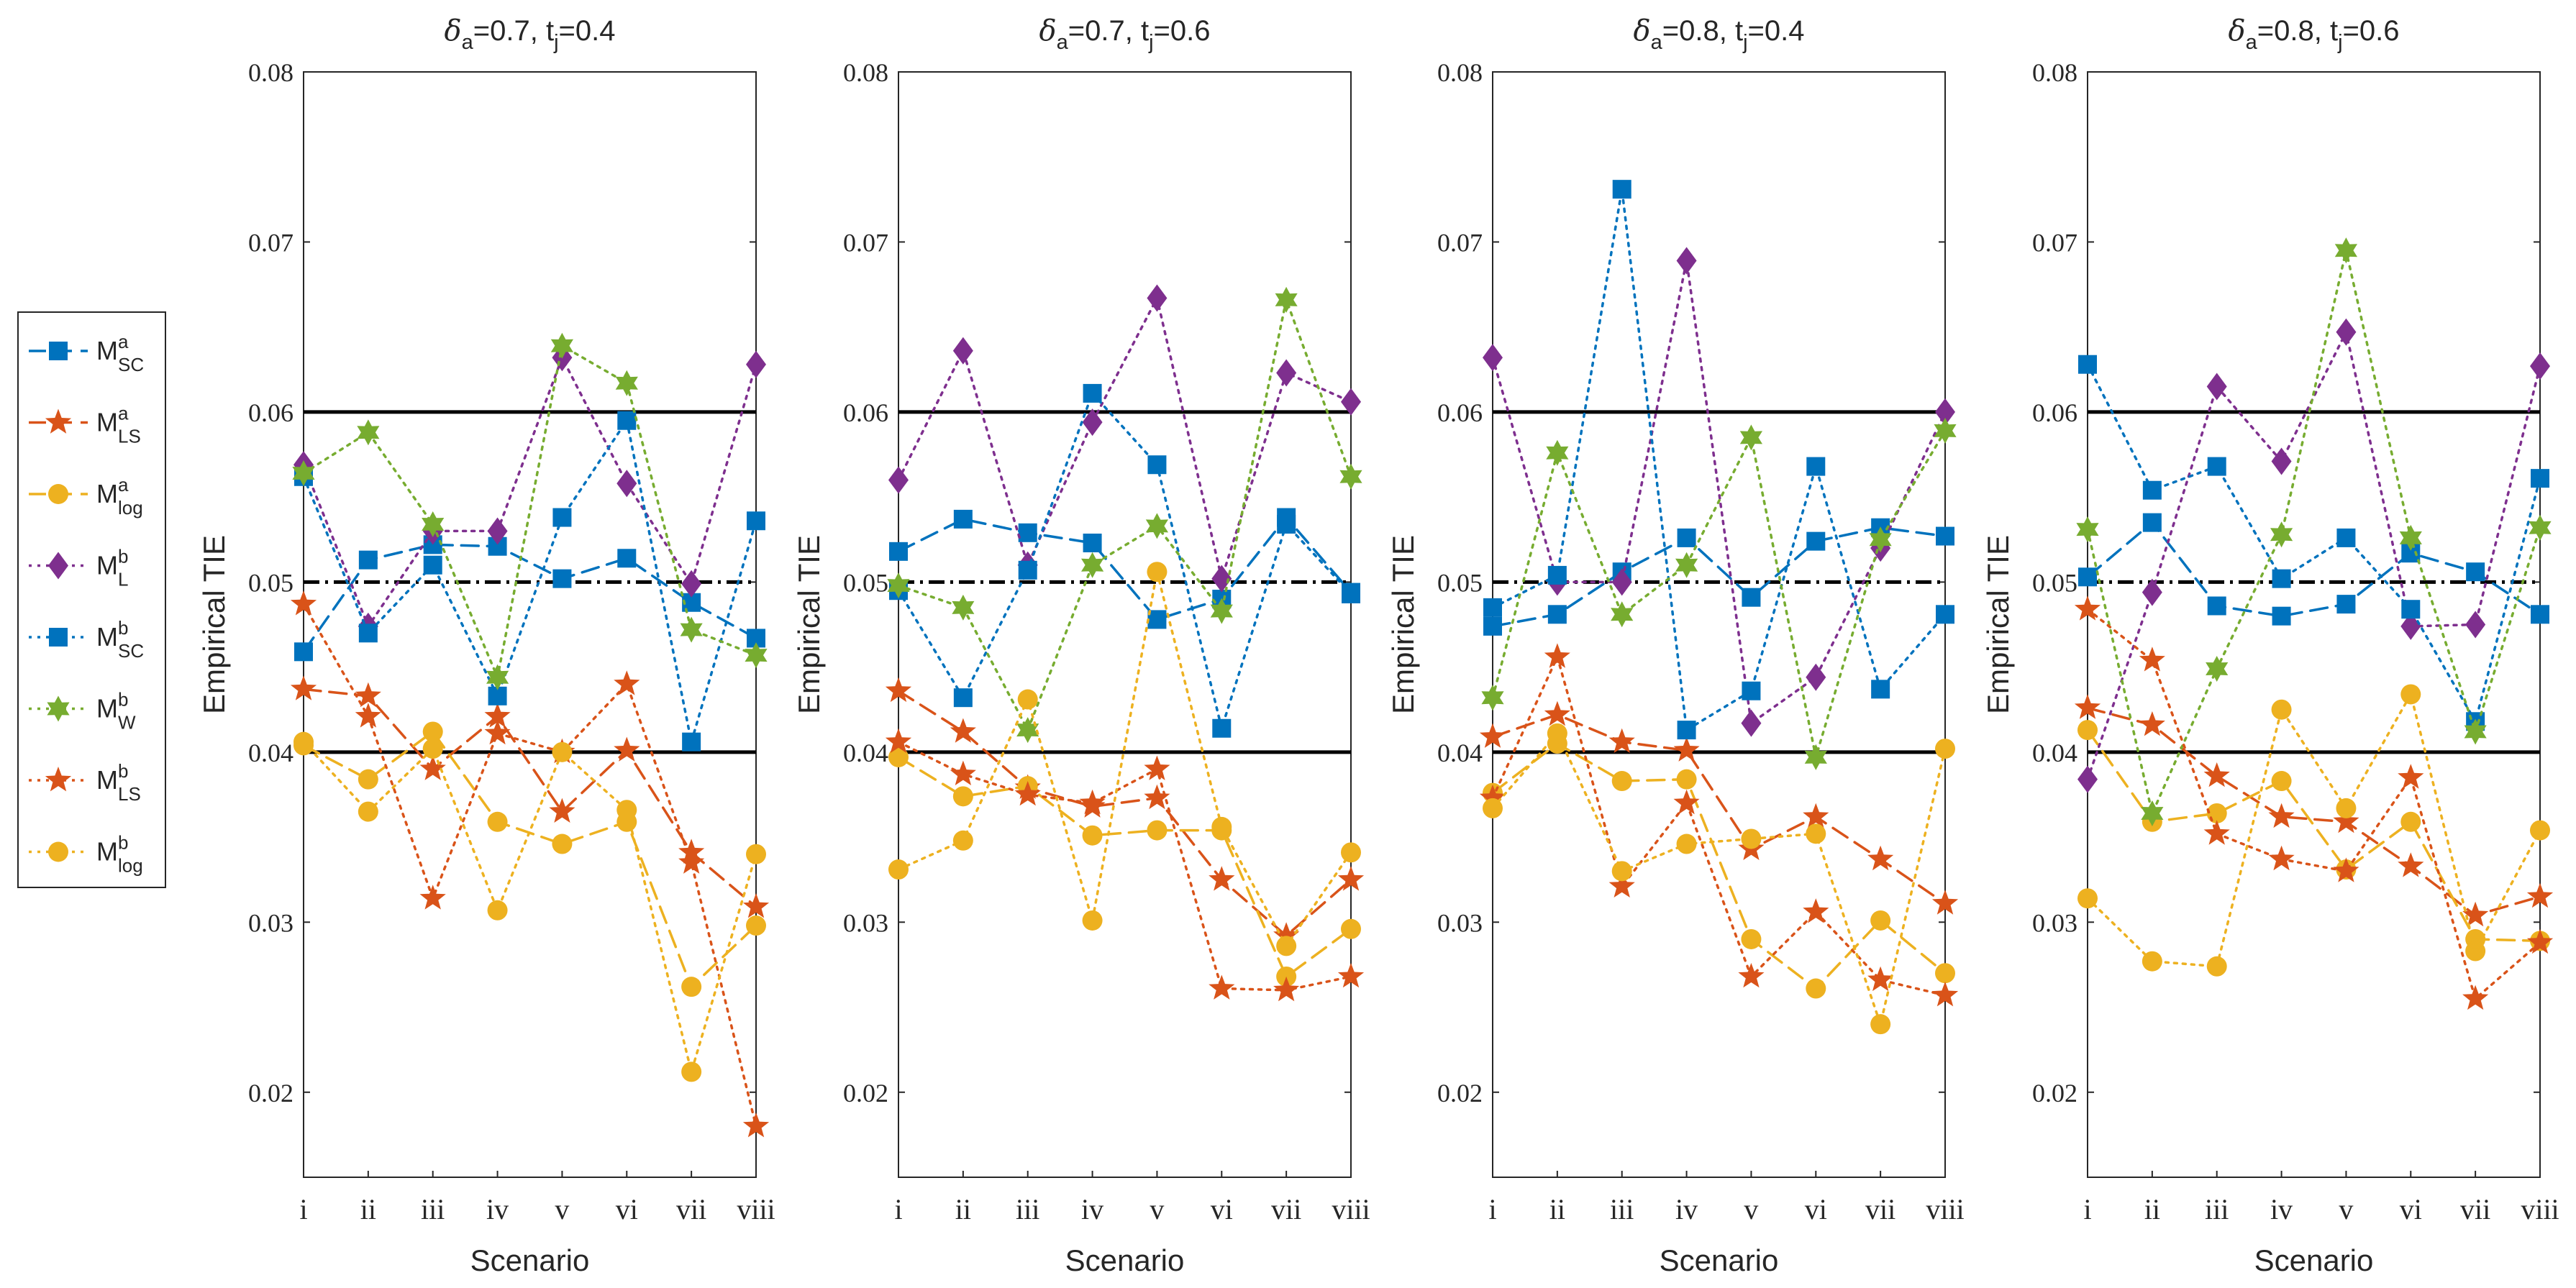  Describe the element at coordinates (123, 700) in the screenshot. I see `legend-label-sup: b` at that location.